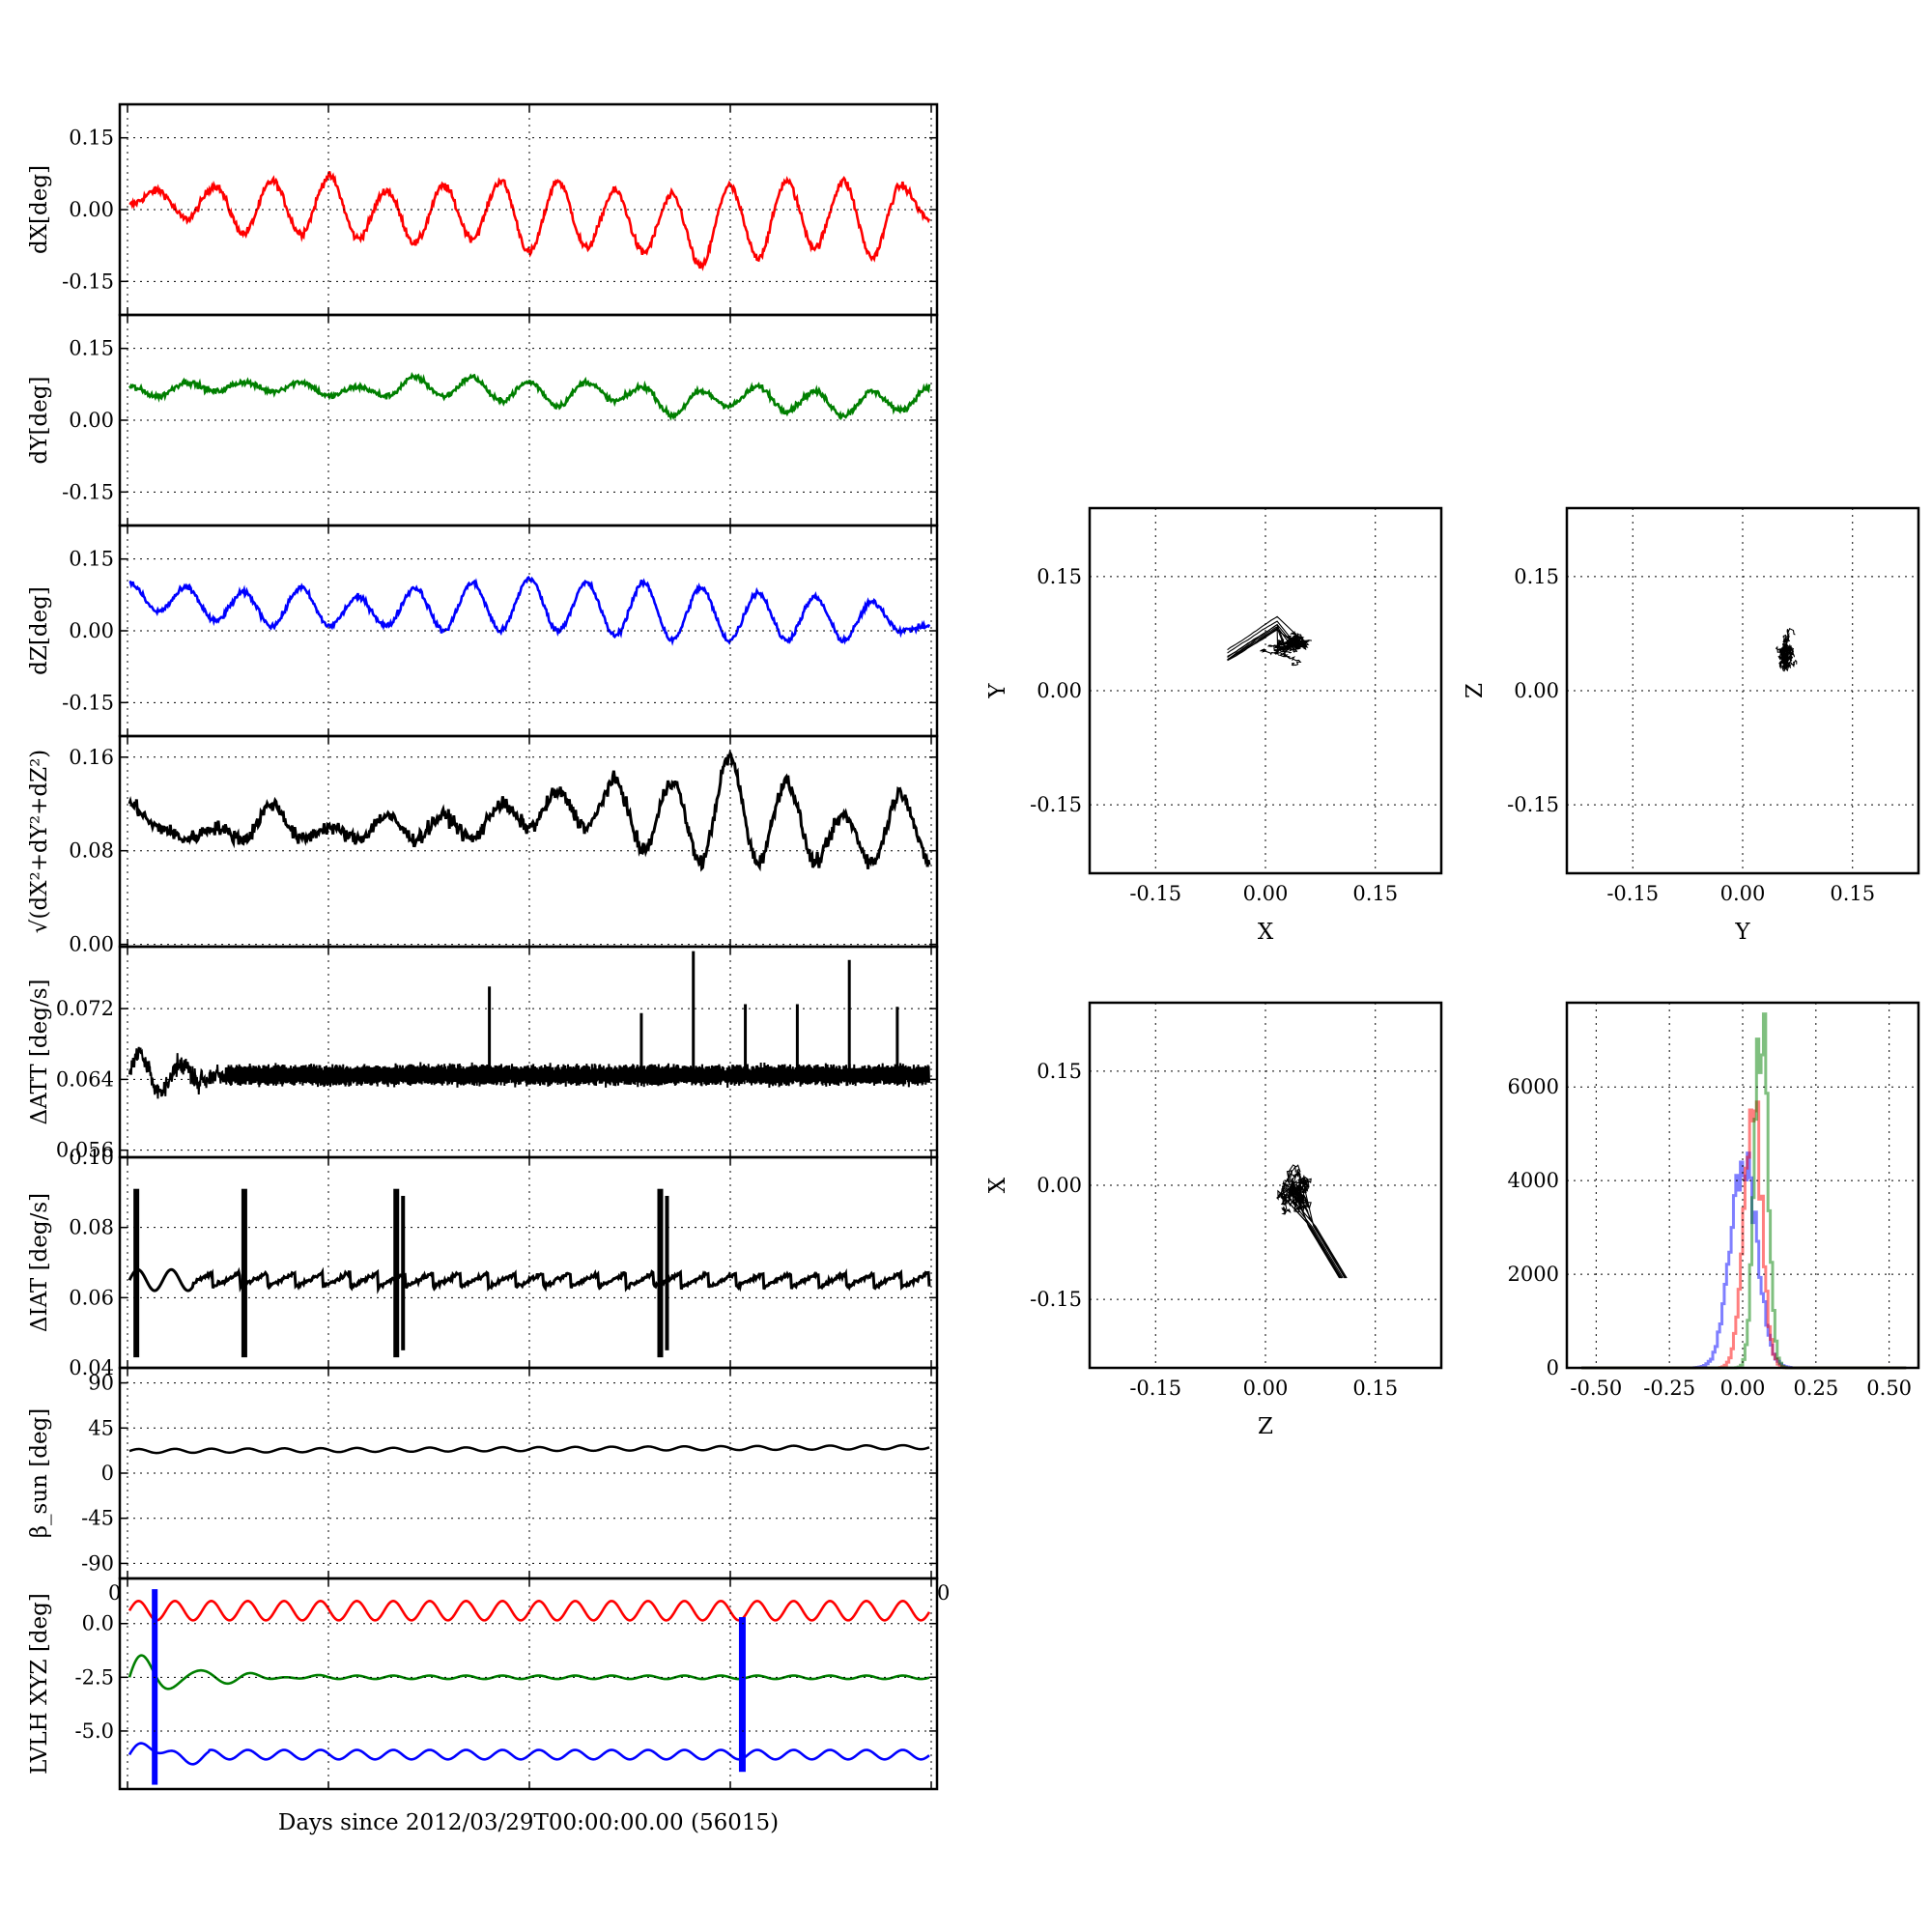  What do you see at coordinates (39, 1473) in the screenshot?
I see `y-axis-label-beta: β_sun [deg]` at bounding box center [39, 1473].